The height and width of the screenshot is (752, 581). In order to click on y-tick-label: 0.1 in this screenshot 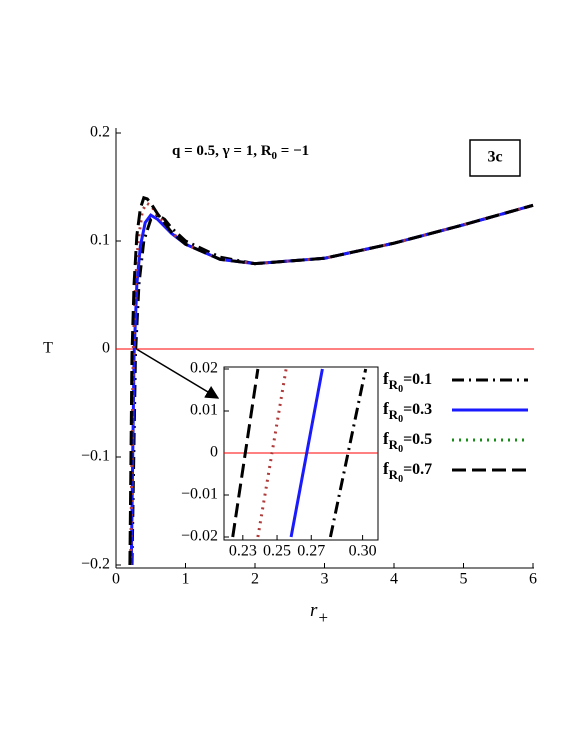, I will do `click(100, 240)`.